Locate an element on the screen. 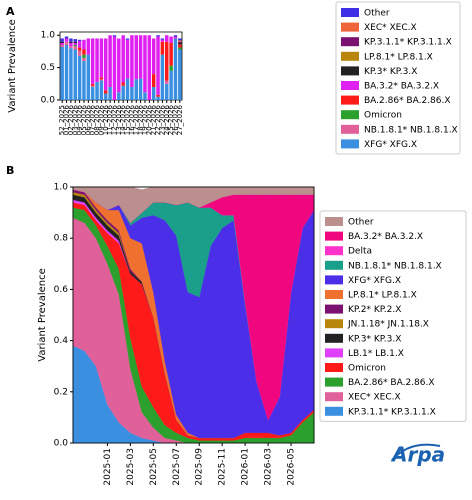 The image size is (472, 500). x-tick-label: 12_2026 is located at coordinates (114, 119).